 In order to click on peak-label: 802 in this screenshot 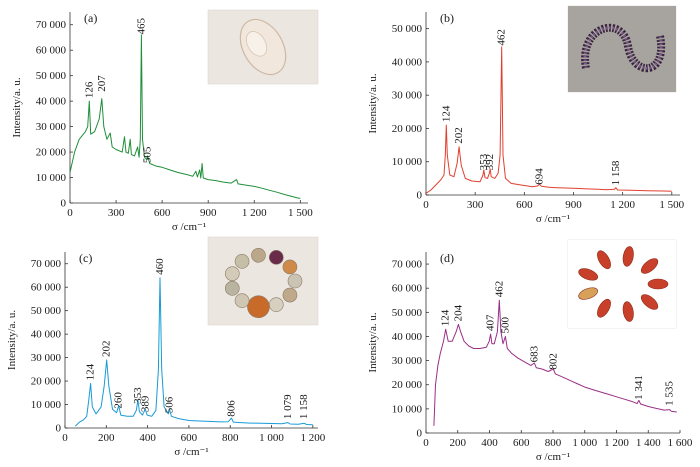, I will do `click(553, 361)`.